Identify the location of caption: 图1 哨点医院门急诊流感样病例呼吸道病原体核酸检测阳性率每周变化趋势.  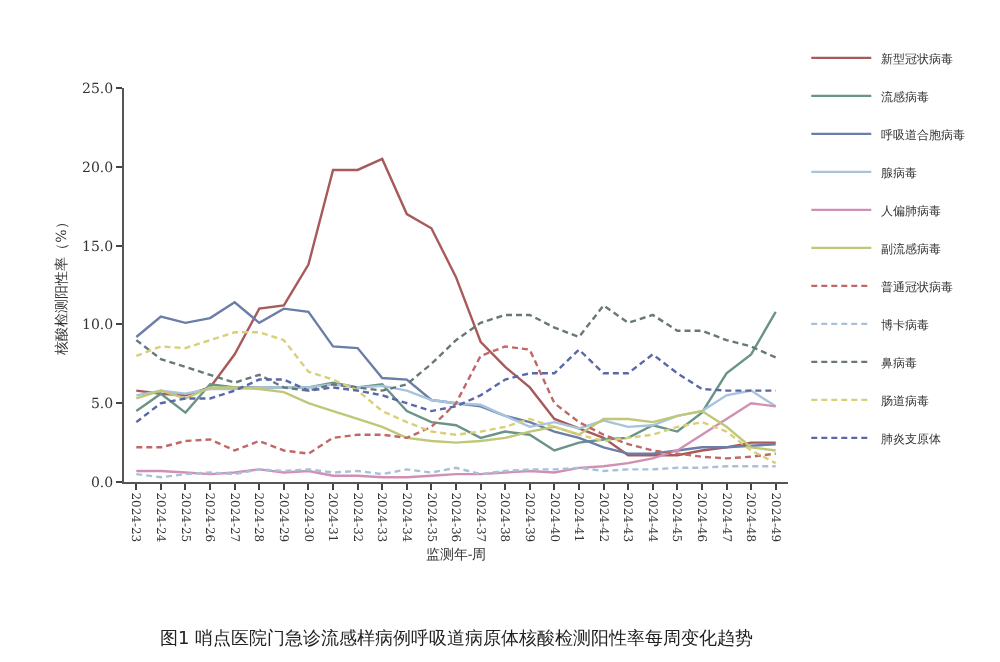
(457, 639).